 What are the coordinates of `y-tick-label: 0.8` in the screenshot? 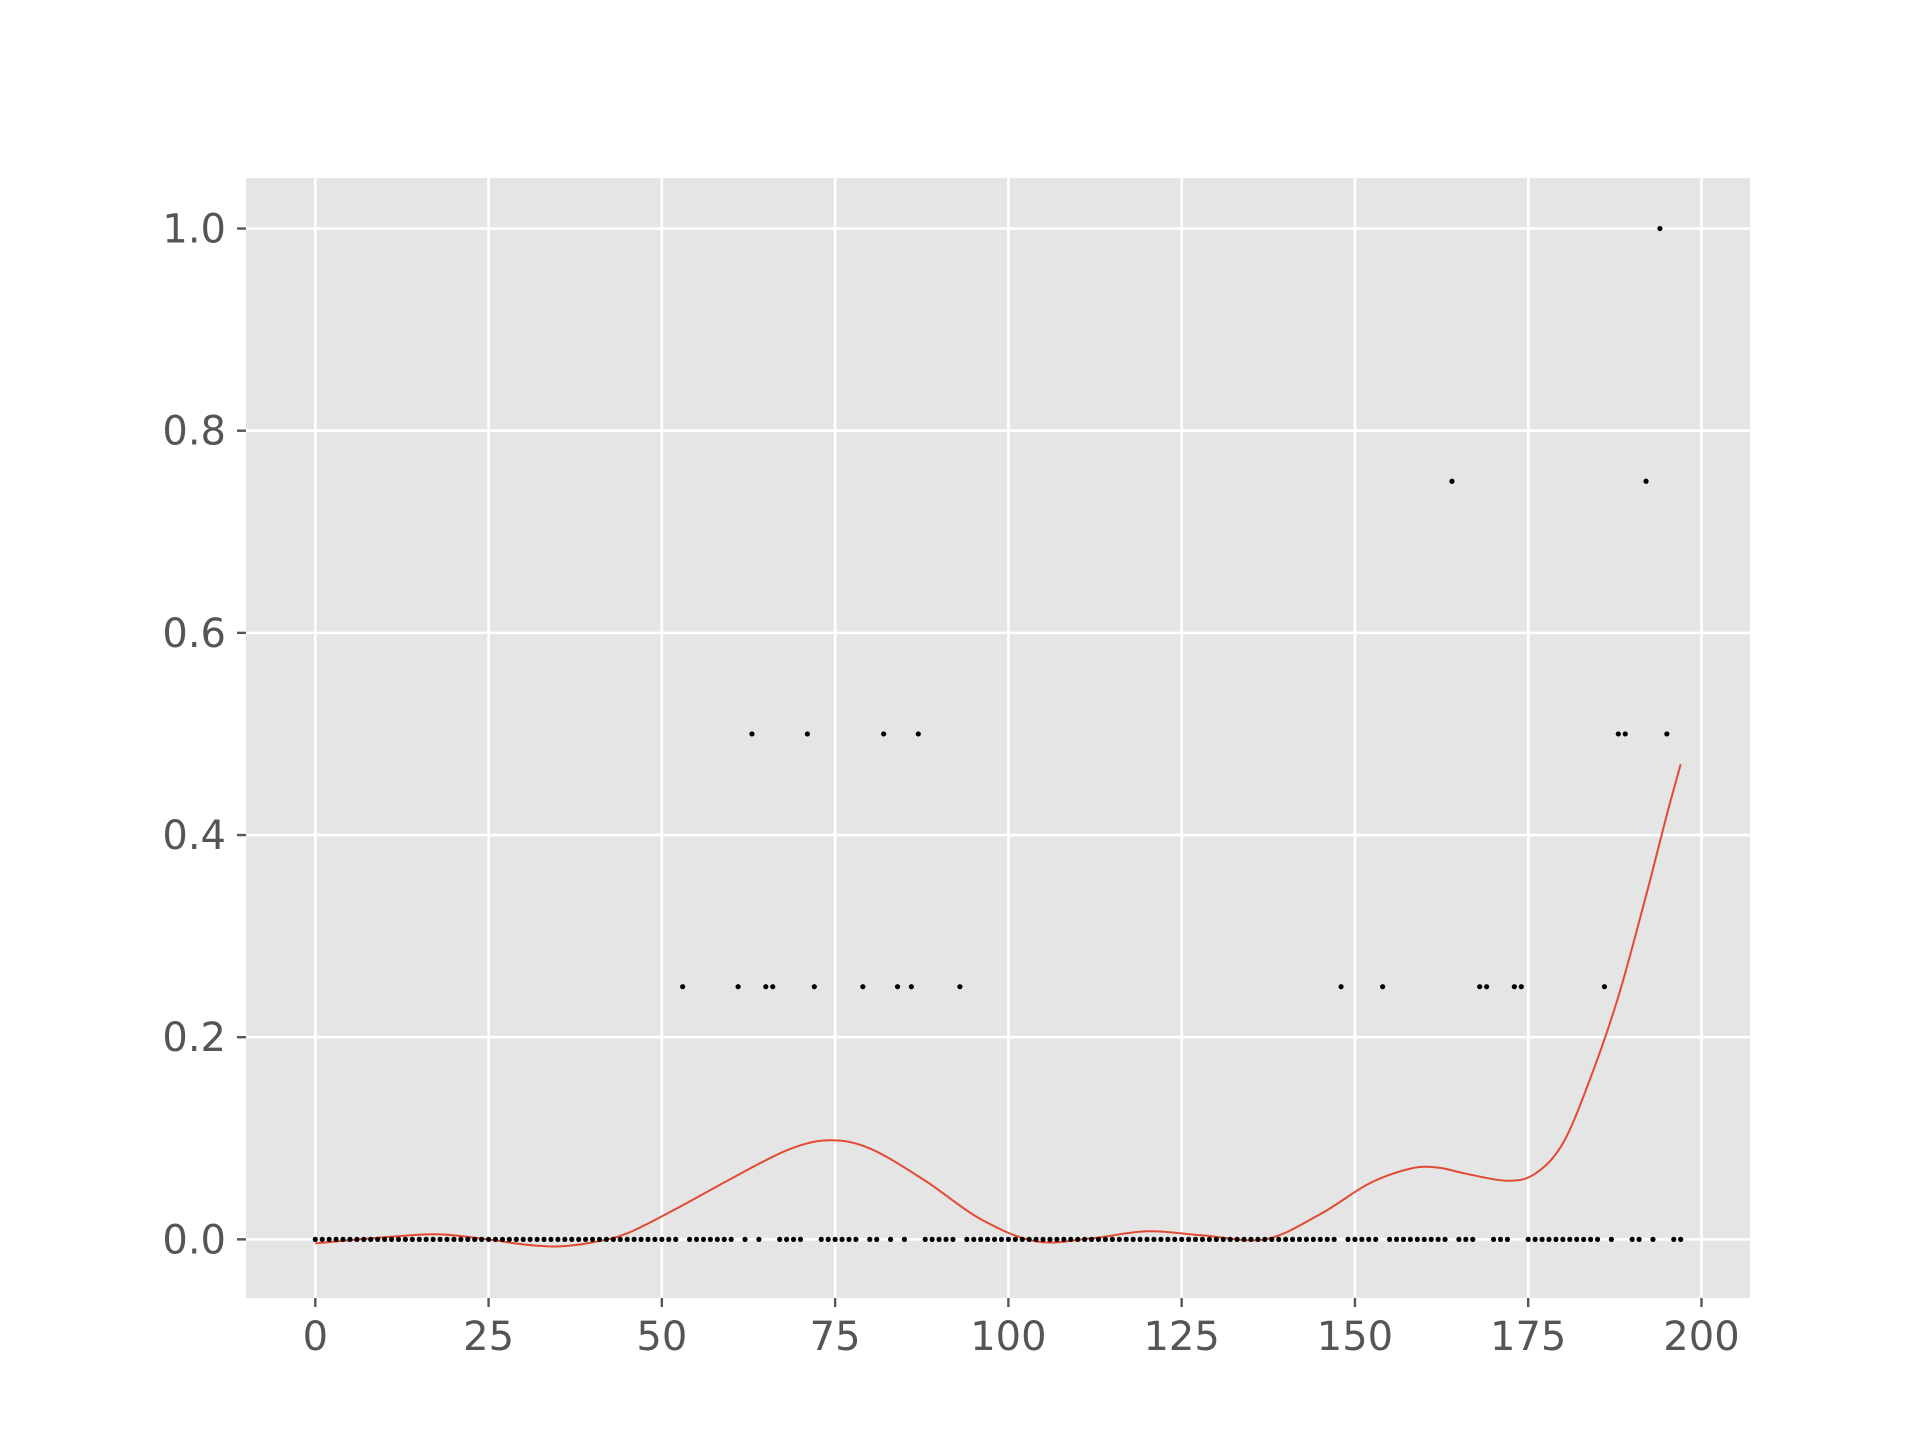 It's located at (194, 432).